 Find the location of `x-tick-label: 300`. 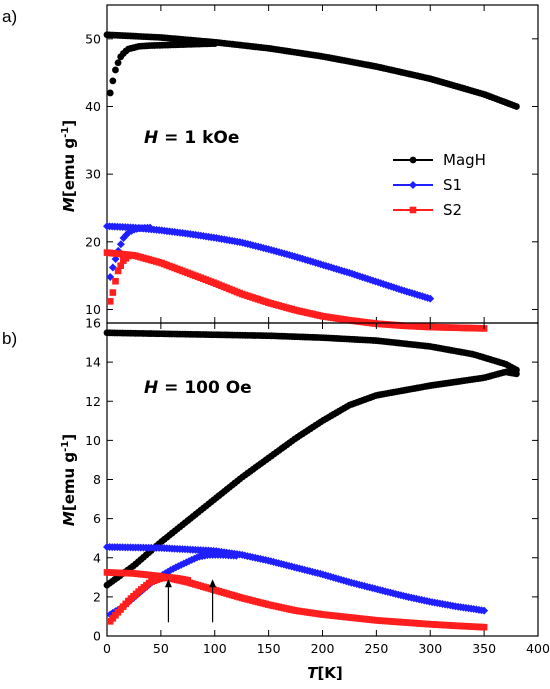

x-tick-label: 300 is located at coordinates (430, 648).